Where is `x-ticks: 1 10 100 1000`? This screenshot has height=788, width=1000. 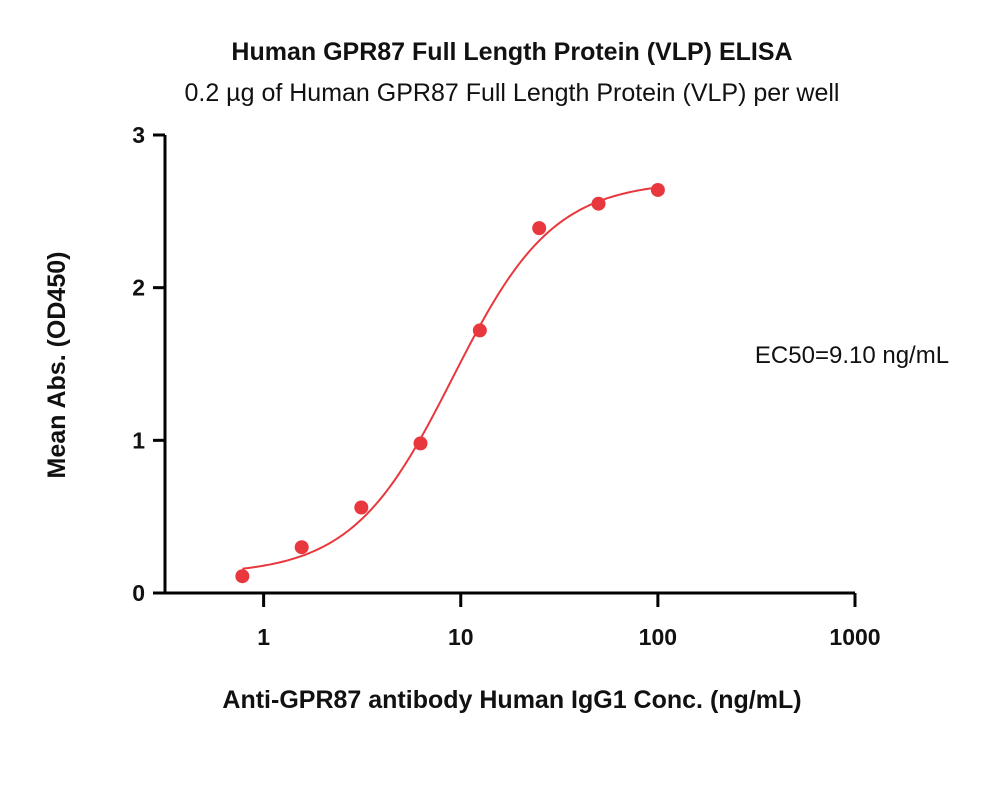
x-ticks: 1 10 100 1000 is located at coordinates (569, 621).